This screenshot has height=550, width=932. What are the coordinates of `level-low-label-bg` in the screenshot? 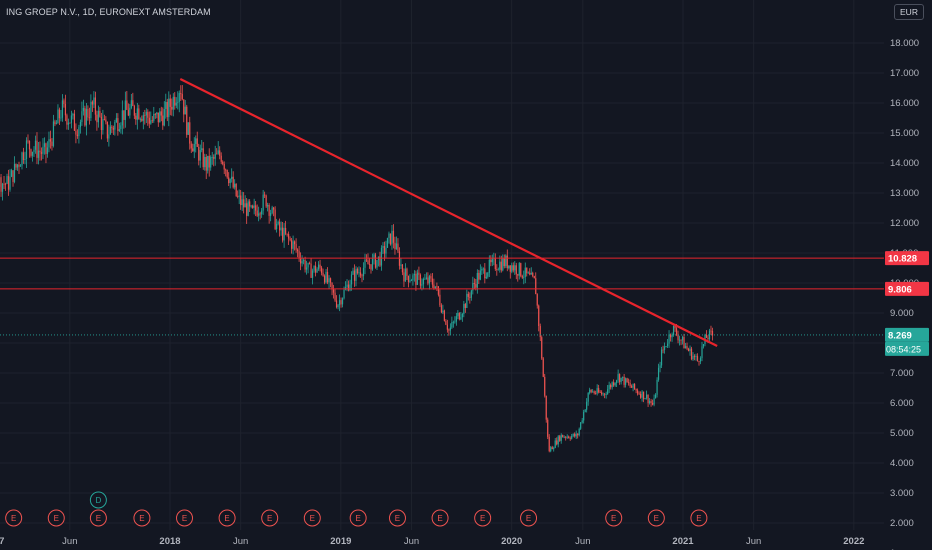 It's located at (907, 288).